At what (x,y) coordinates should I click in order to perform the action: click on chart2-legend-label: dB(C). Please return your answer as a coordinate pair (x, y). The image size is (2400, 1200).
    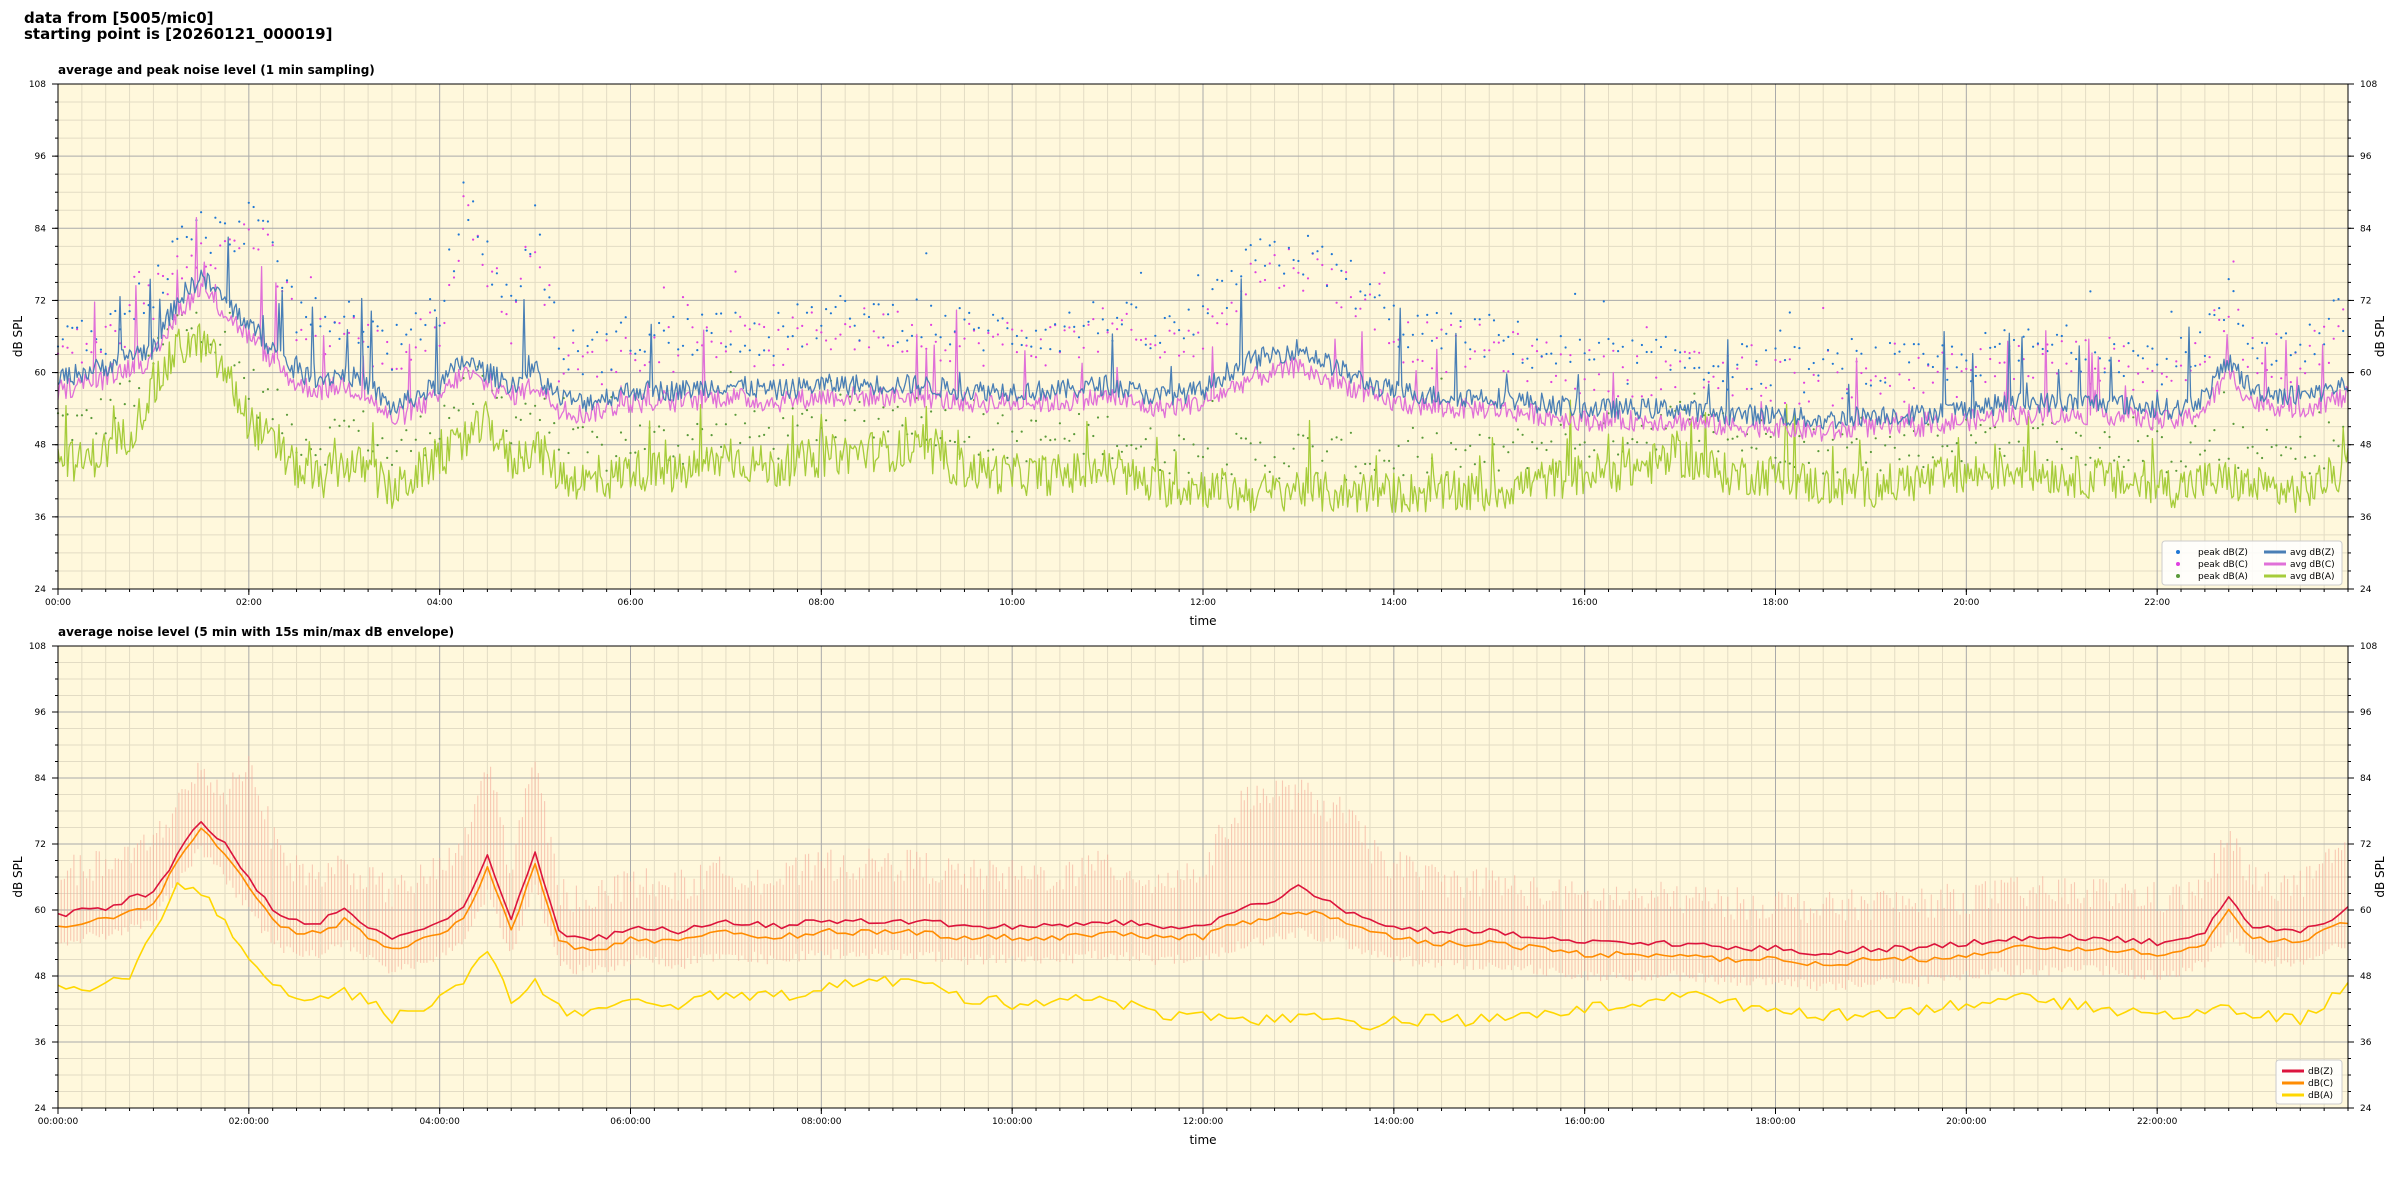
    Looking at the image, I should click on (2320, 1084).